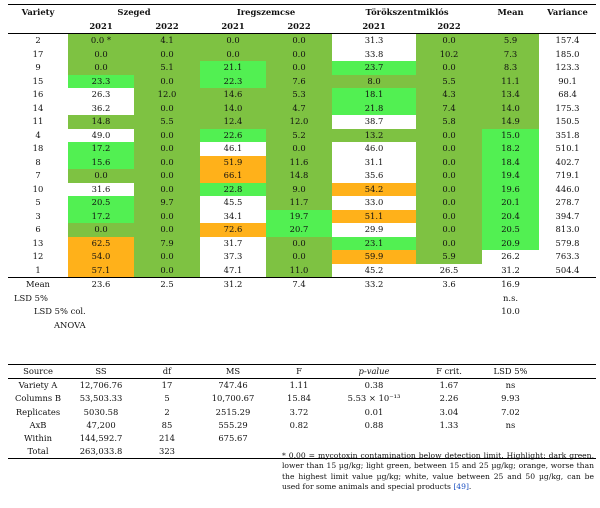 Image resolution: width=600 pixels, height=508 pixels. Describe the element at coordinates (302, 216) in the screenshot. I see `variety-row: 3 17.2 0.0 34.1 19.7 51.1 0.0 20.4 394.7` at that location.